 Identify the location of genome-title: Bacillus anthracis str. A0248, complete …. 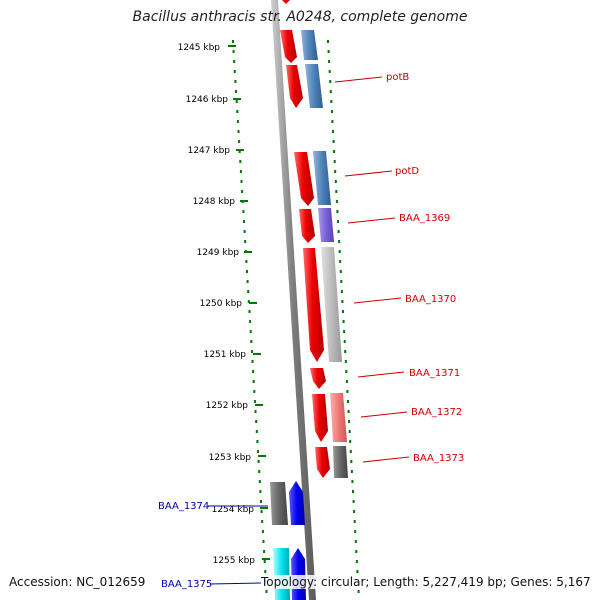
(300, 17).